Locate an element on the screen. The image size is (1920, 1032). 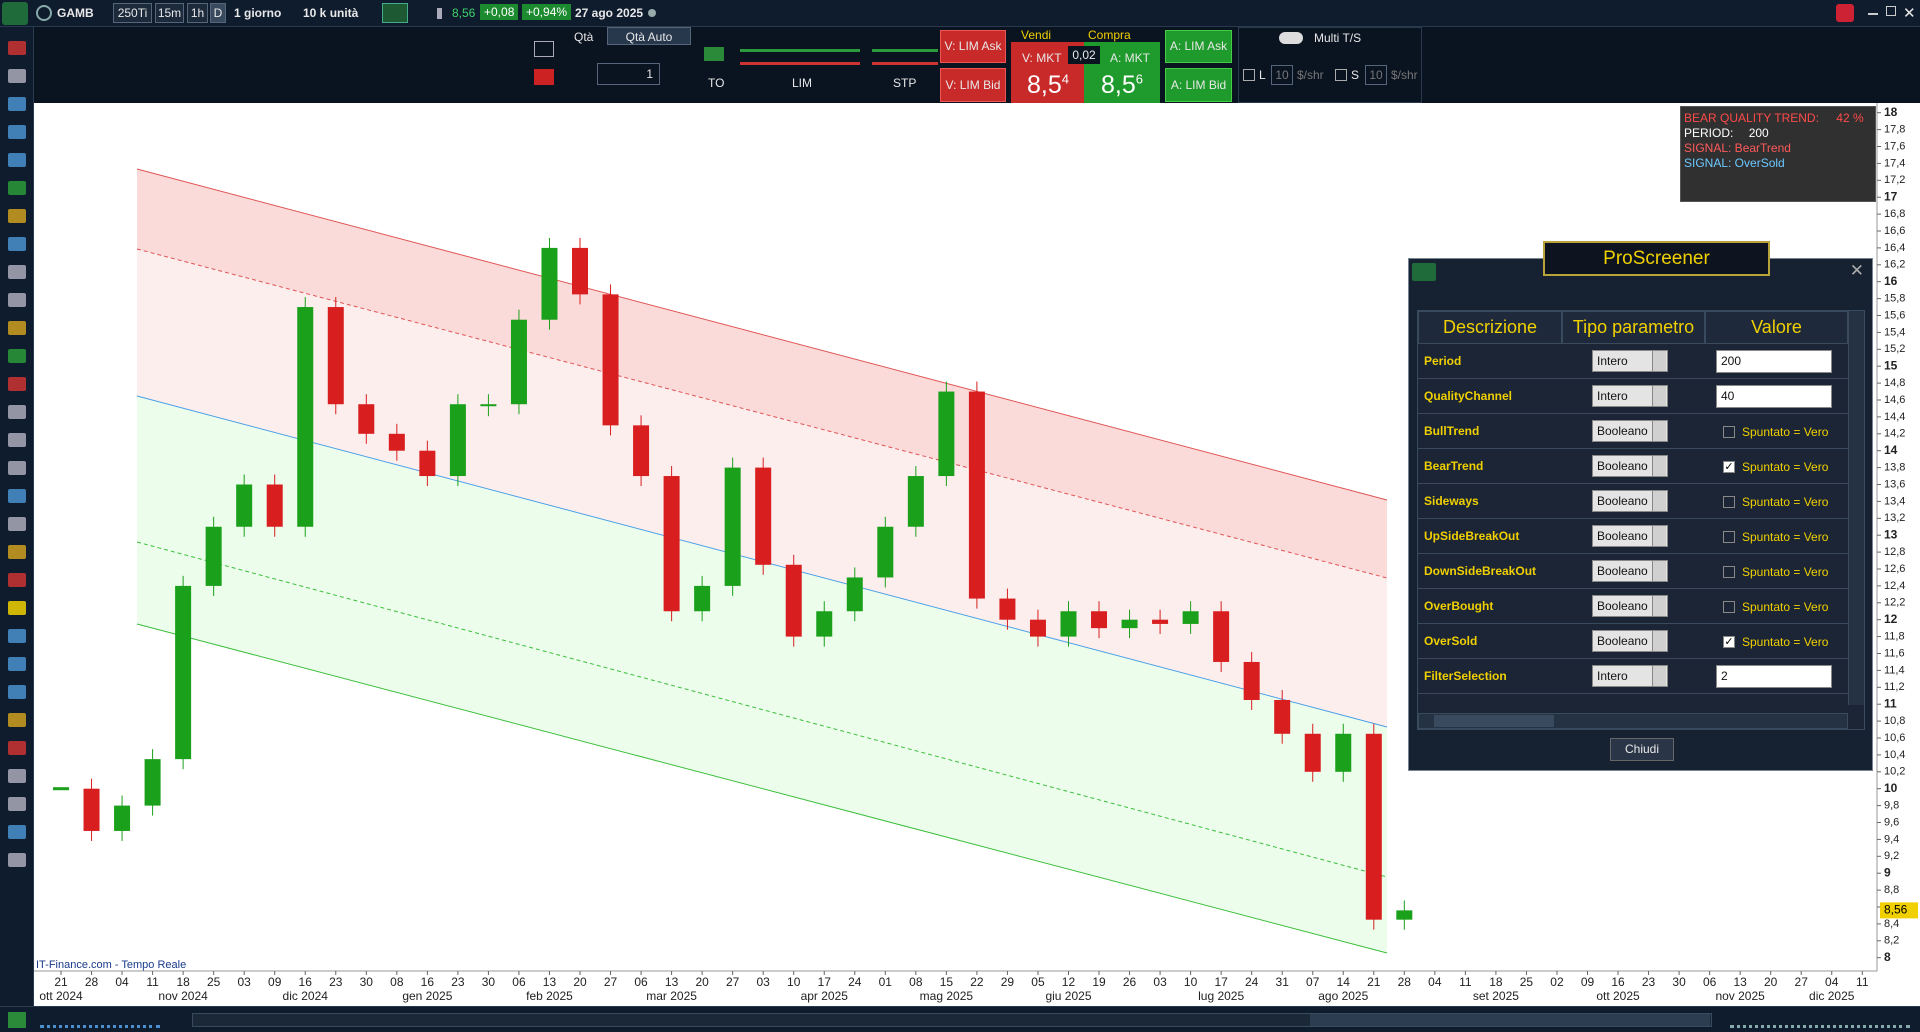
units-select: 10 k unità is located at coordinates (331, 13).